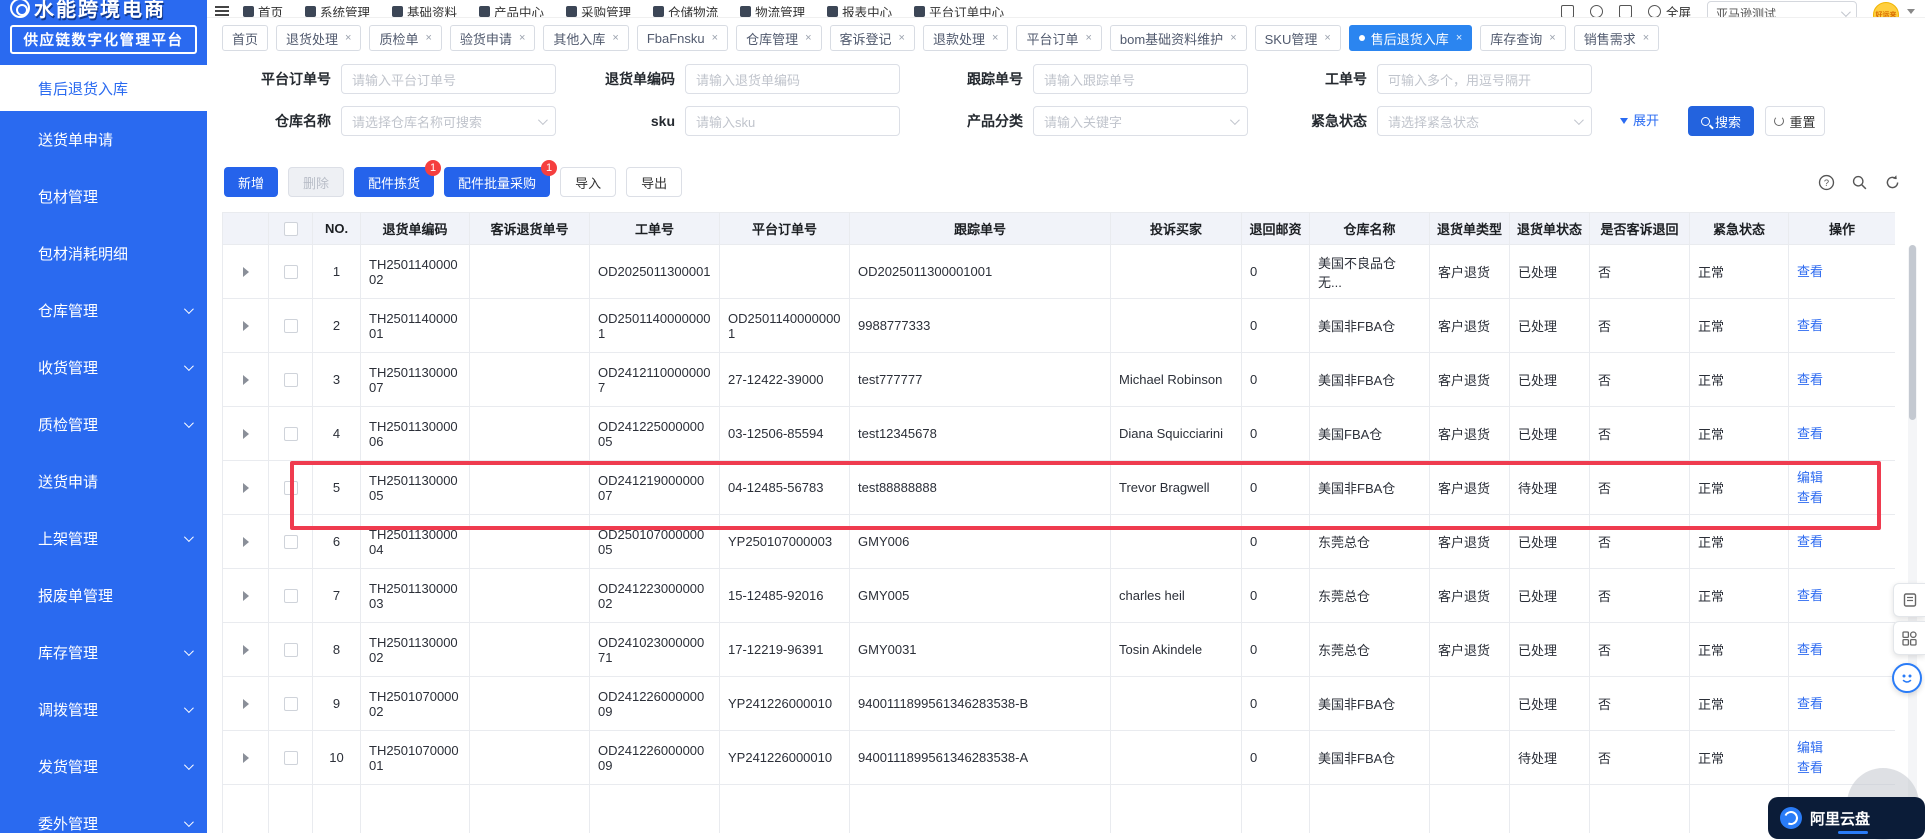  What do you see at coordinates (1567, 10) in the screenshot?
I see `message-icon` at bounding box center [1567, 10].